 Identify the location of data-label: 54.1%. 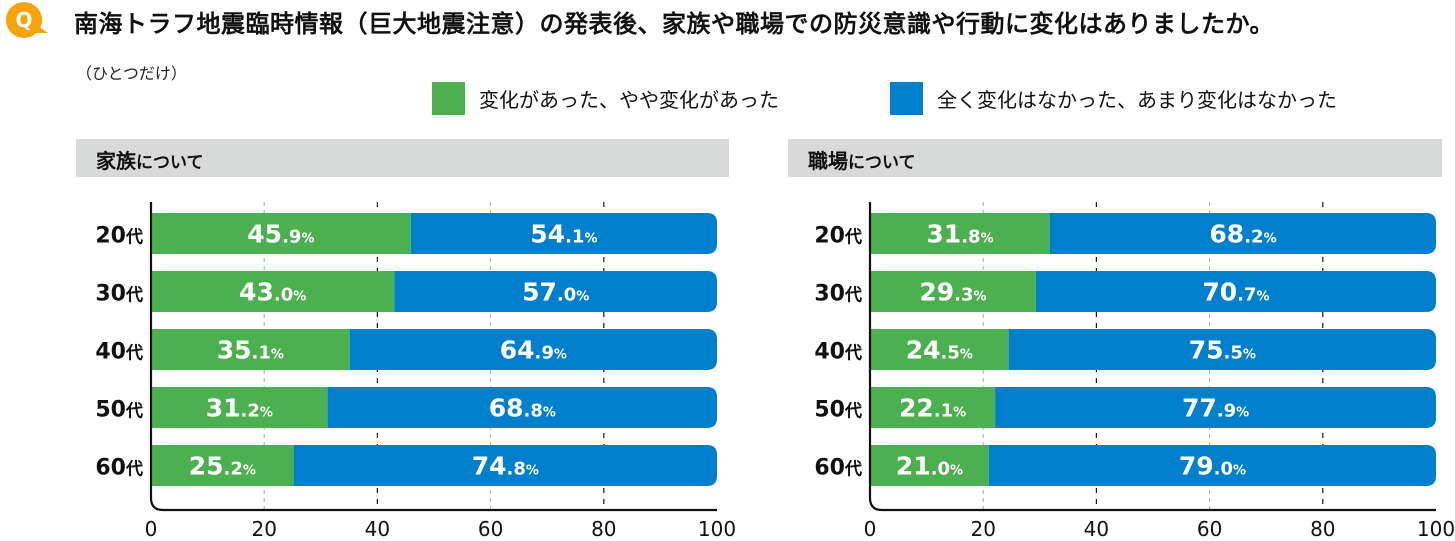
(563, 234).